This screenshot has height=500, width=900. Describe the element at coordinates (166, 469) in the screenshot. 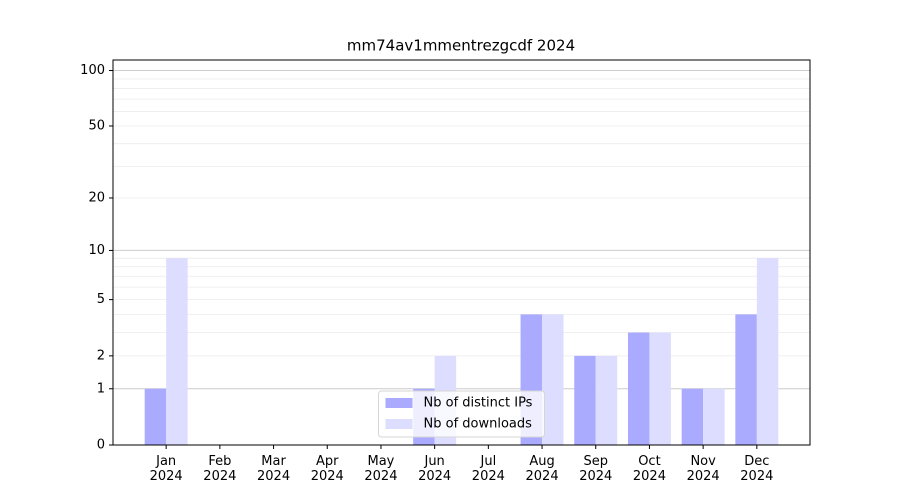

I see `x-tick-label: Jan 2024` at that location.